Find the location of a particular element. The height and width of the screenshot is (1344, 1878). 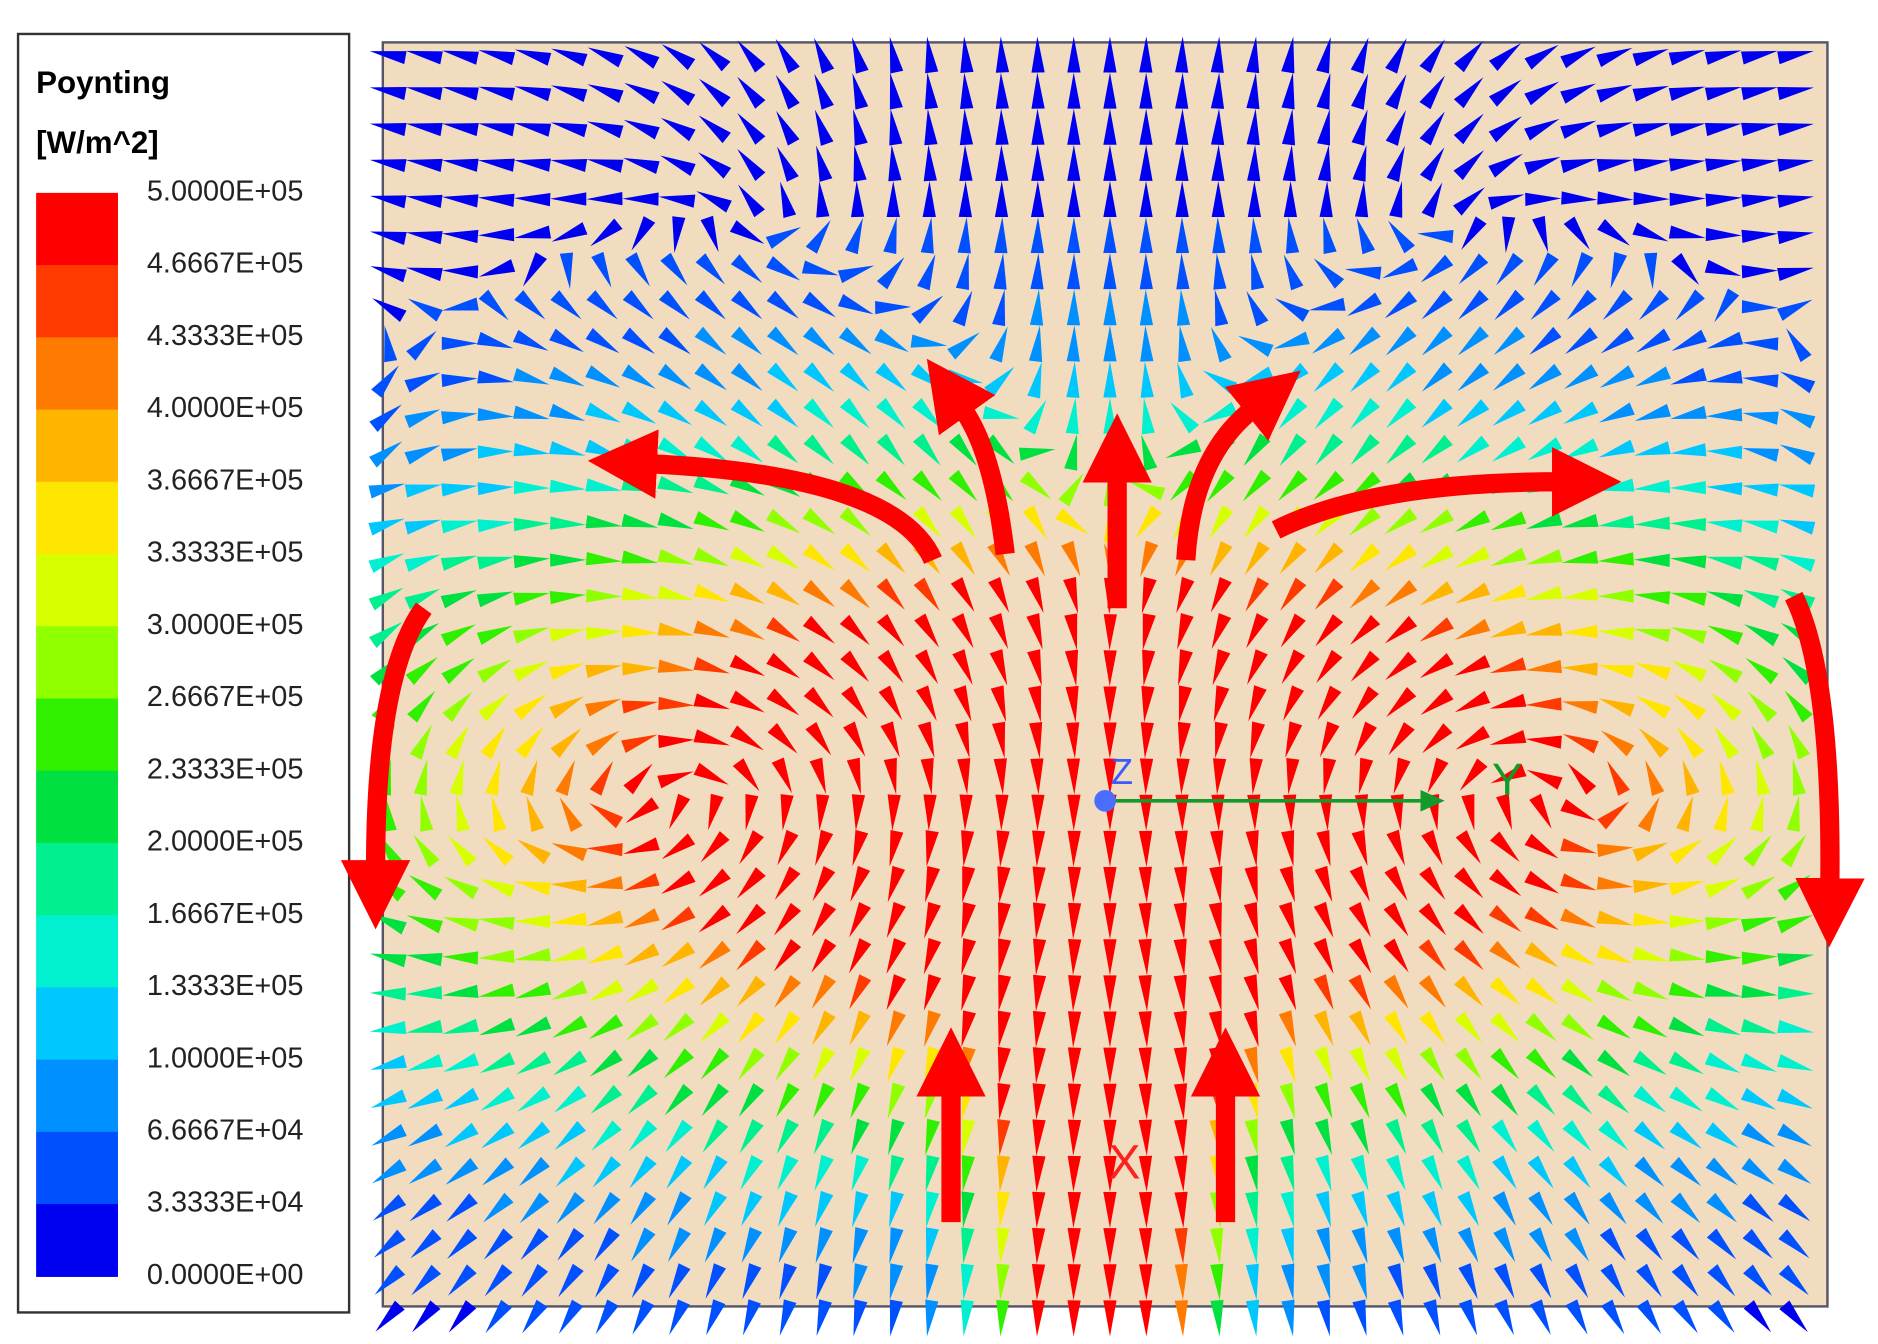

origin is located at coordinates (1105, 800).